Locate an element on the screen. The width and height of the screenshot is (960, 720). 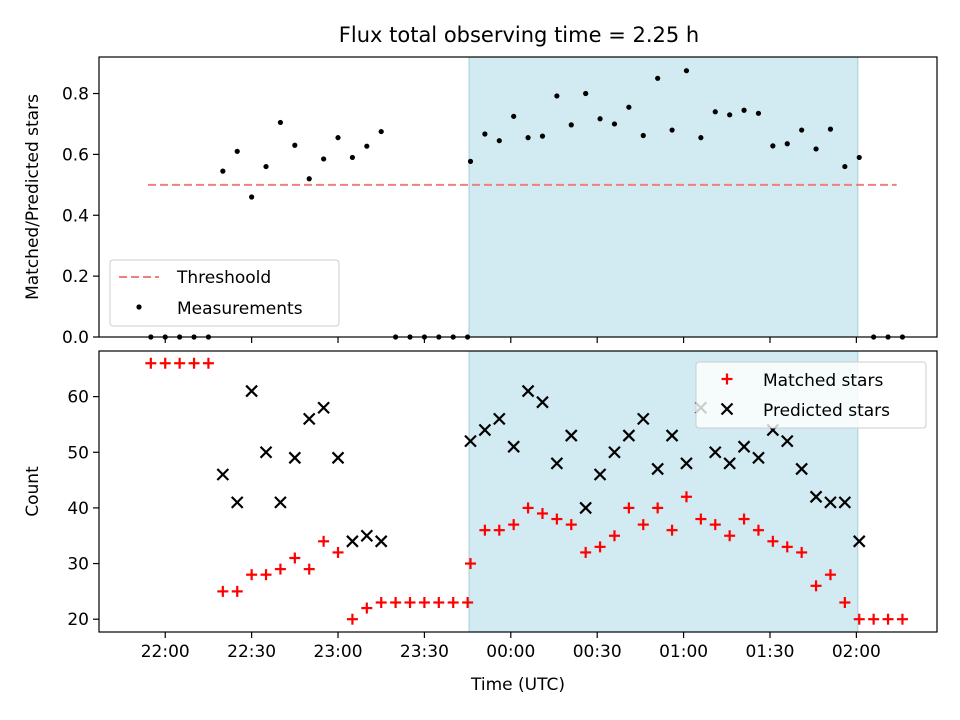
legend-x-marker is located at coordinates (727, 409).